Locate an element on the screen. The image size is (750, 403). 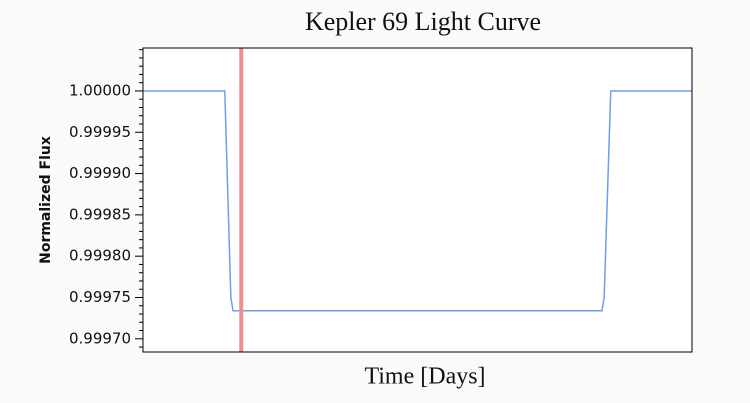
chart-title: Kepler 69 Light Curve is located at coordinates (423, 21).